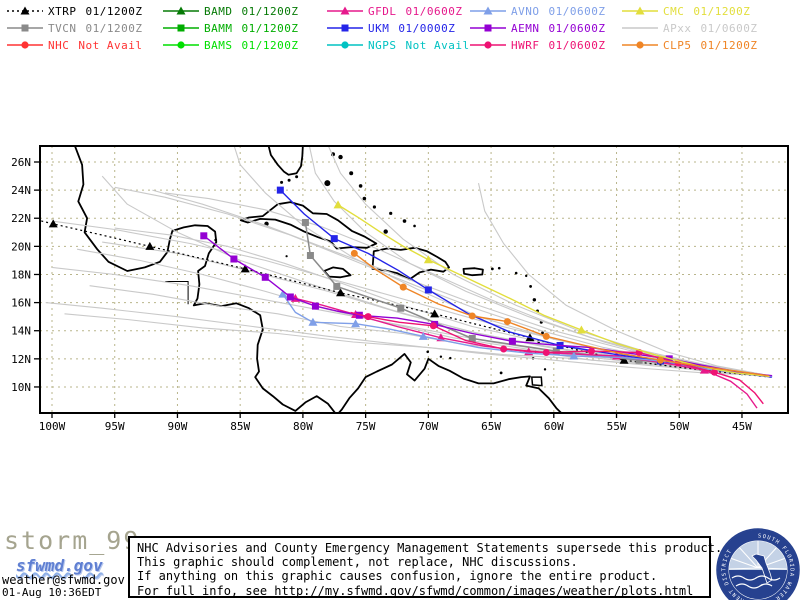  What do you see at coordinates (536, 381) in the screenshot?
I see `island-trinidad` at bounding box center [536, 381].